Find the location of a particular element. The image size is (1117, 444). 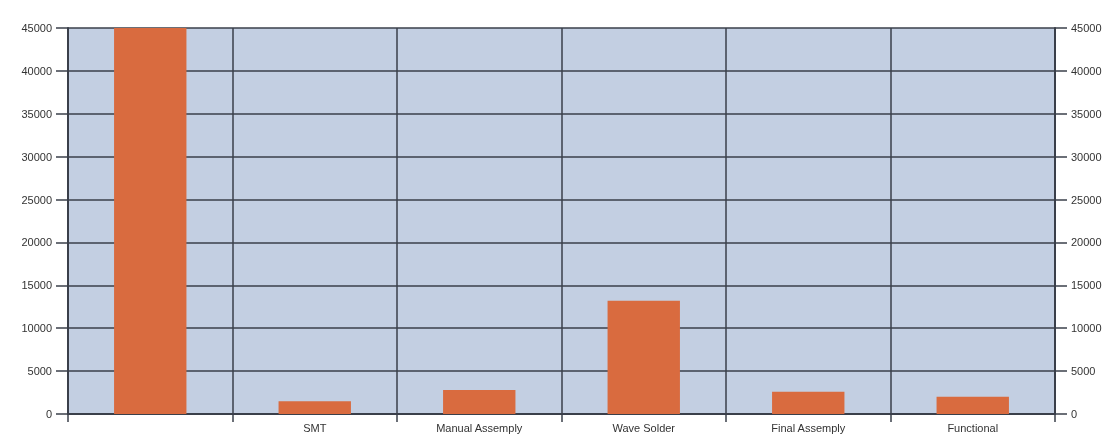

y-tick-label: 10000 is located at coordinates (36, 328).